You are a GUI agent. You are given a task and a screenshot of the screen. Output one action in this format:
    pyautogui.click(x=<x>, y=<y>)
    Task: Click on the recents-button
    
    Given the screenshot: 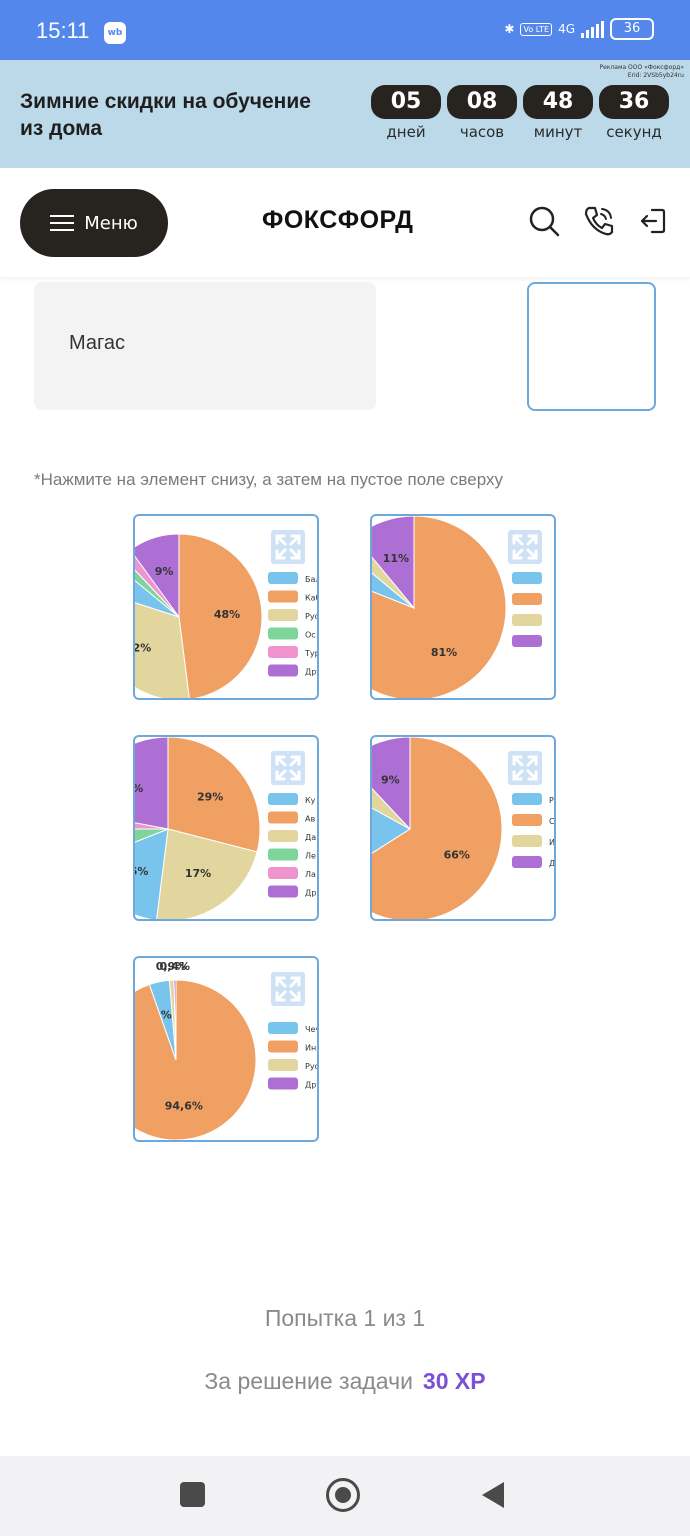 What is the action you would take?
    pyautogui.click(x=192, y=1494)
    